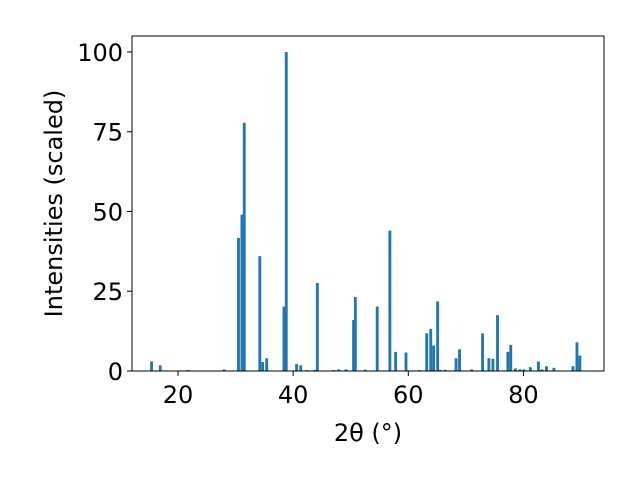  What do you see at coordinates (107, 133) in the screenshot?
I see `y-tick-label: 75` at bounding box center [107, 133].